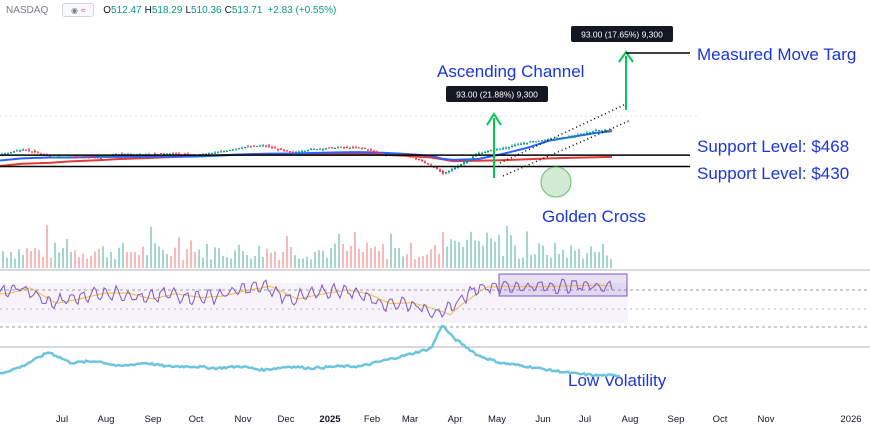 Image resolution: width=870 pixels, height=427 pixels. What do you see at coordinates (75, 10) in the screenshot?
I see `eye-icon: ◉` at bounding box center [75, 10].